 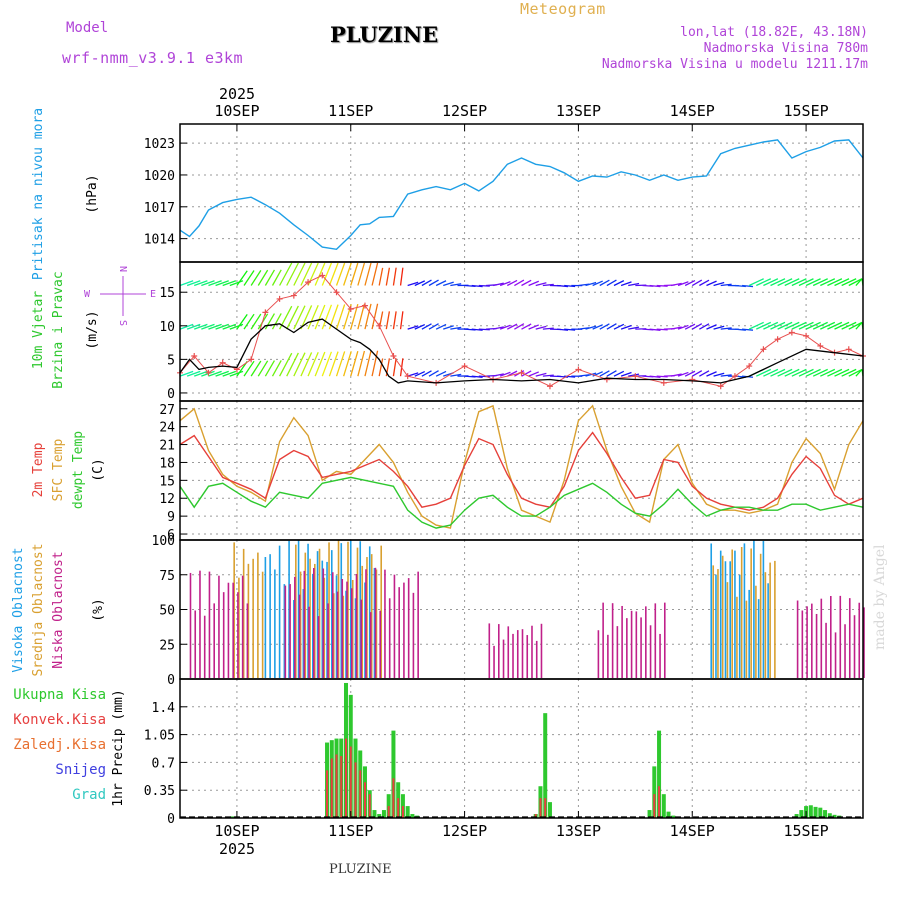 I want to click on precip-legend-snow: Snijeg, so click(x=80, y=770).